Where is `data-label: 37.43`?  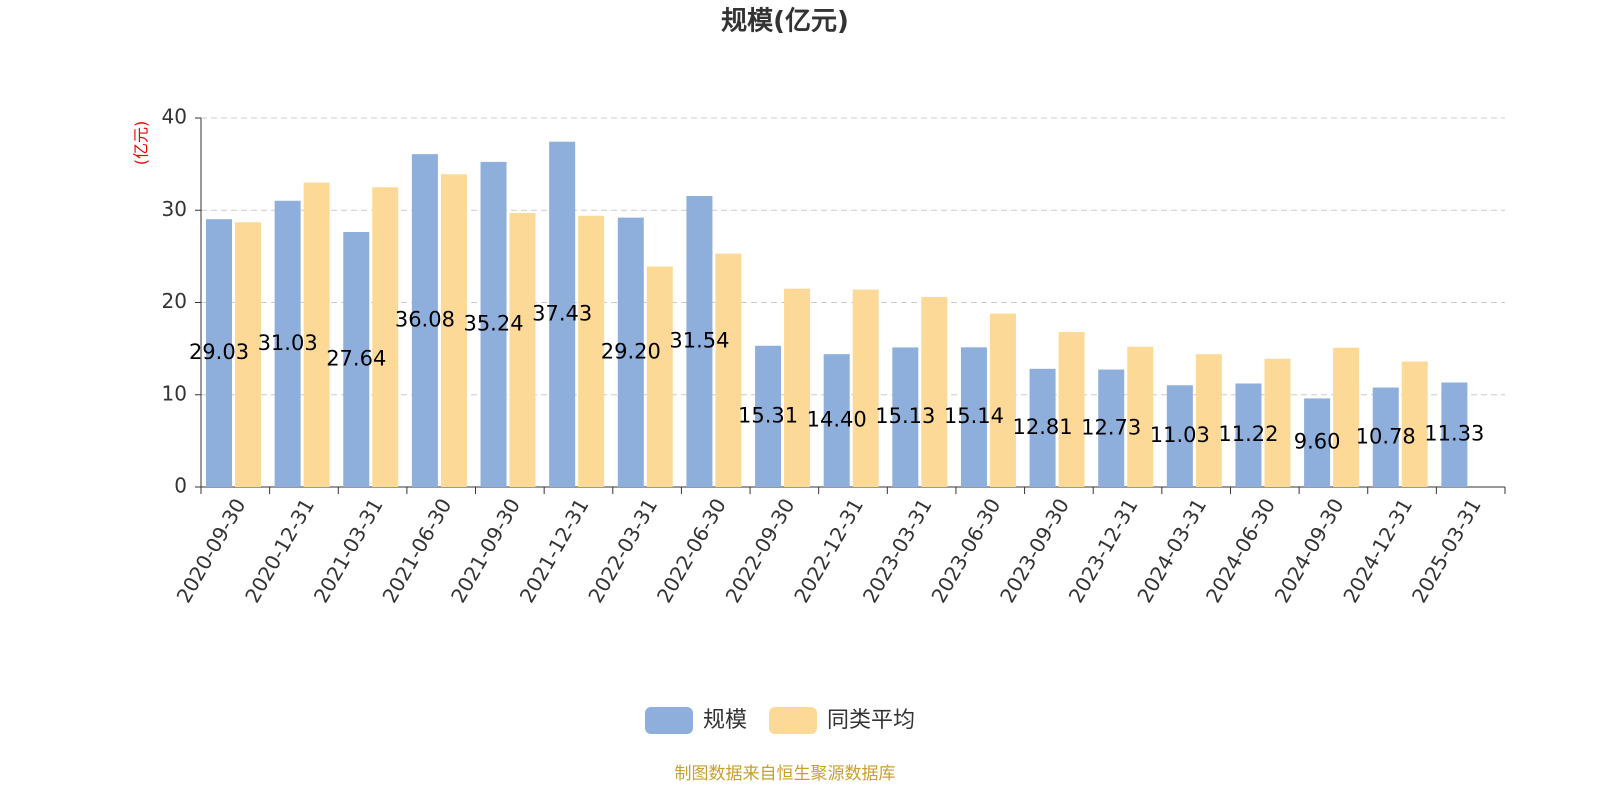 data-label: 37.43 is located at coordinates (562, 313).